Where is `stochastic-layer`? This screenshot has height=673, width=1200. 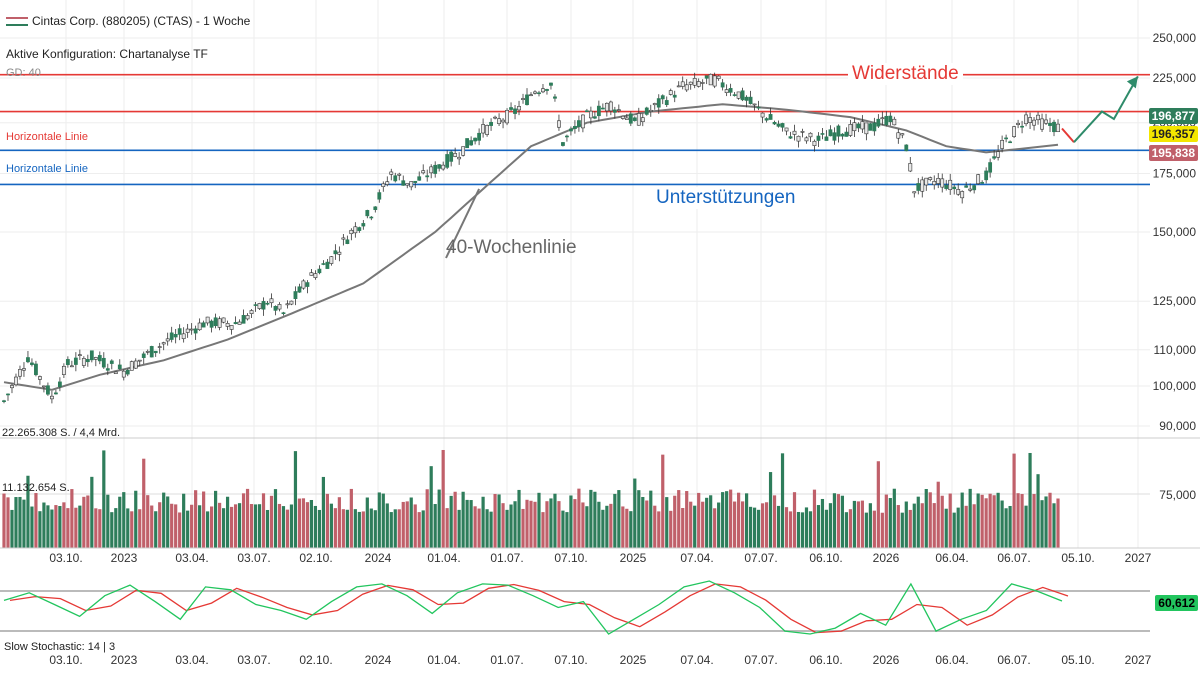 stochastic-layer is located at coordinates (575, 607).